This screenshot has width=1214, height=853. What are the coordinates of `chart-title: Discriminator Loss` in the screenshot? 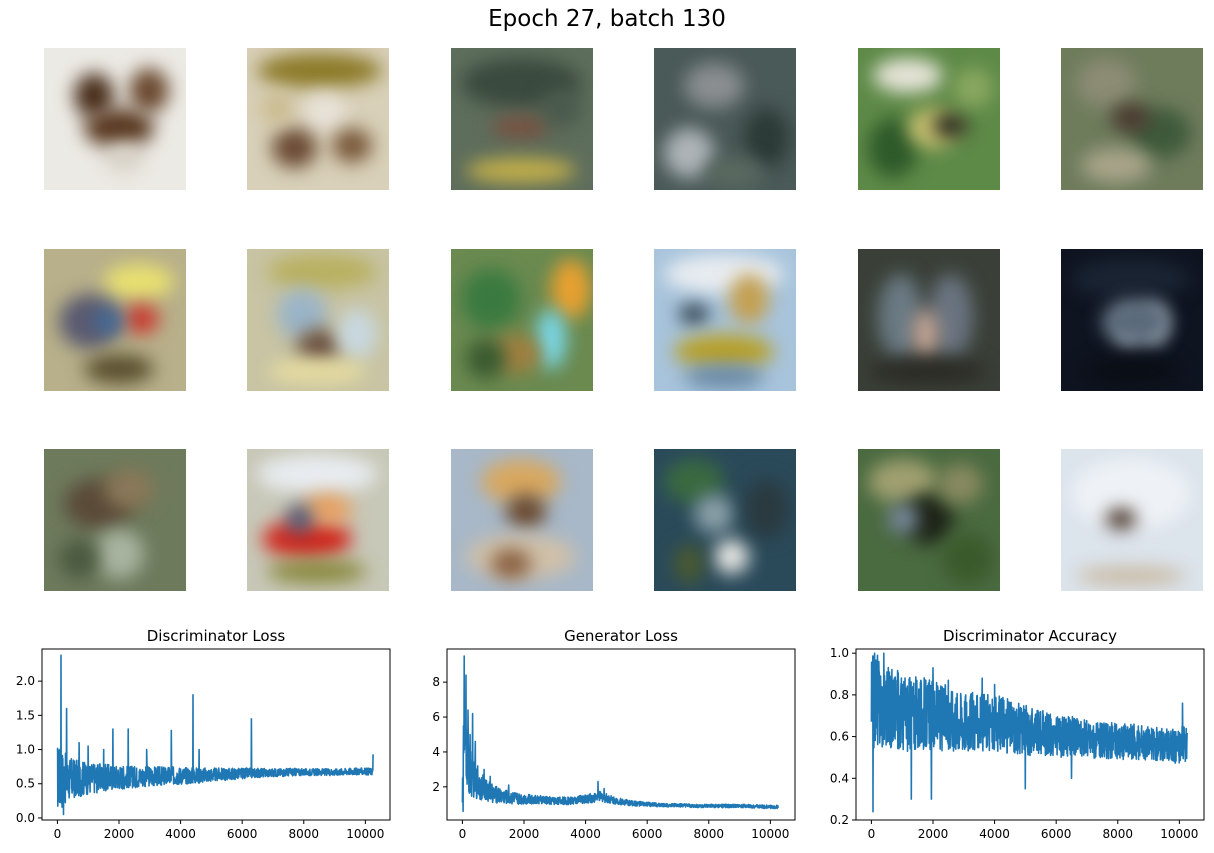 It's located at (216, 636).